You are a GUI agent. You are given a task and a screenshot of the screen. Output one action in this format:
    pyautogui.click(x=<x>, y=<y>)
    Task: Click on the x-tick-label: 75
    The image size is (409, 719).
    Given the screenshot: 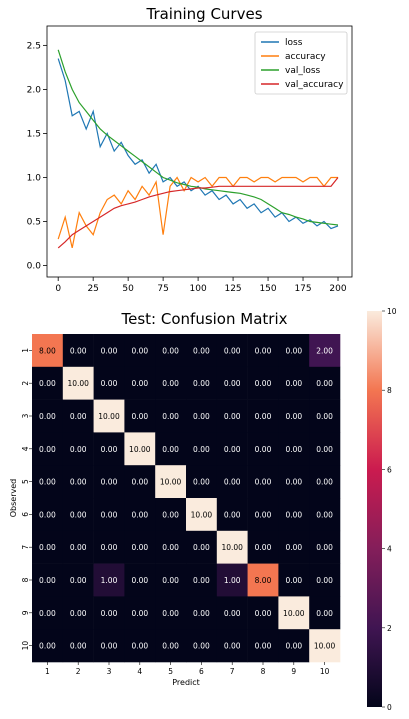 What is the action you would take?
    pyautogui.click(x=162, y=289)
    